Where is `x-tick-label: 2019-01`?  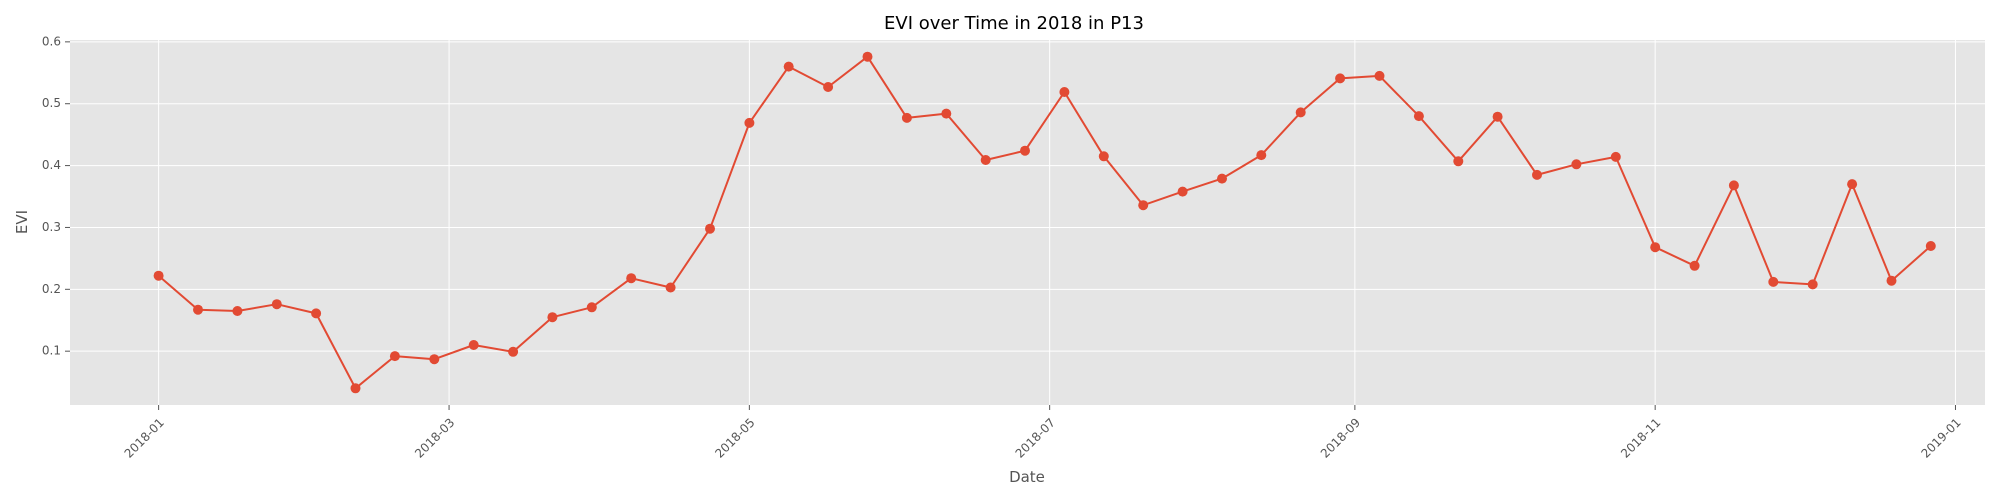 x-tick-label: 2019-01 is located at coordinates (1940, 437).